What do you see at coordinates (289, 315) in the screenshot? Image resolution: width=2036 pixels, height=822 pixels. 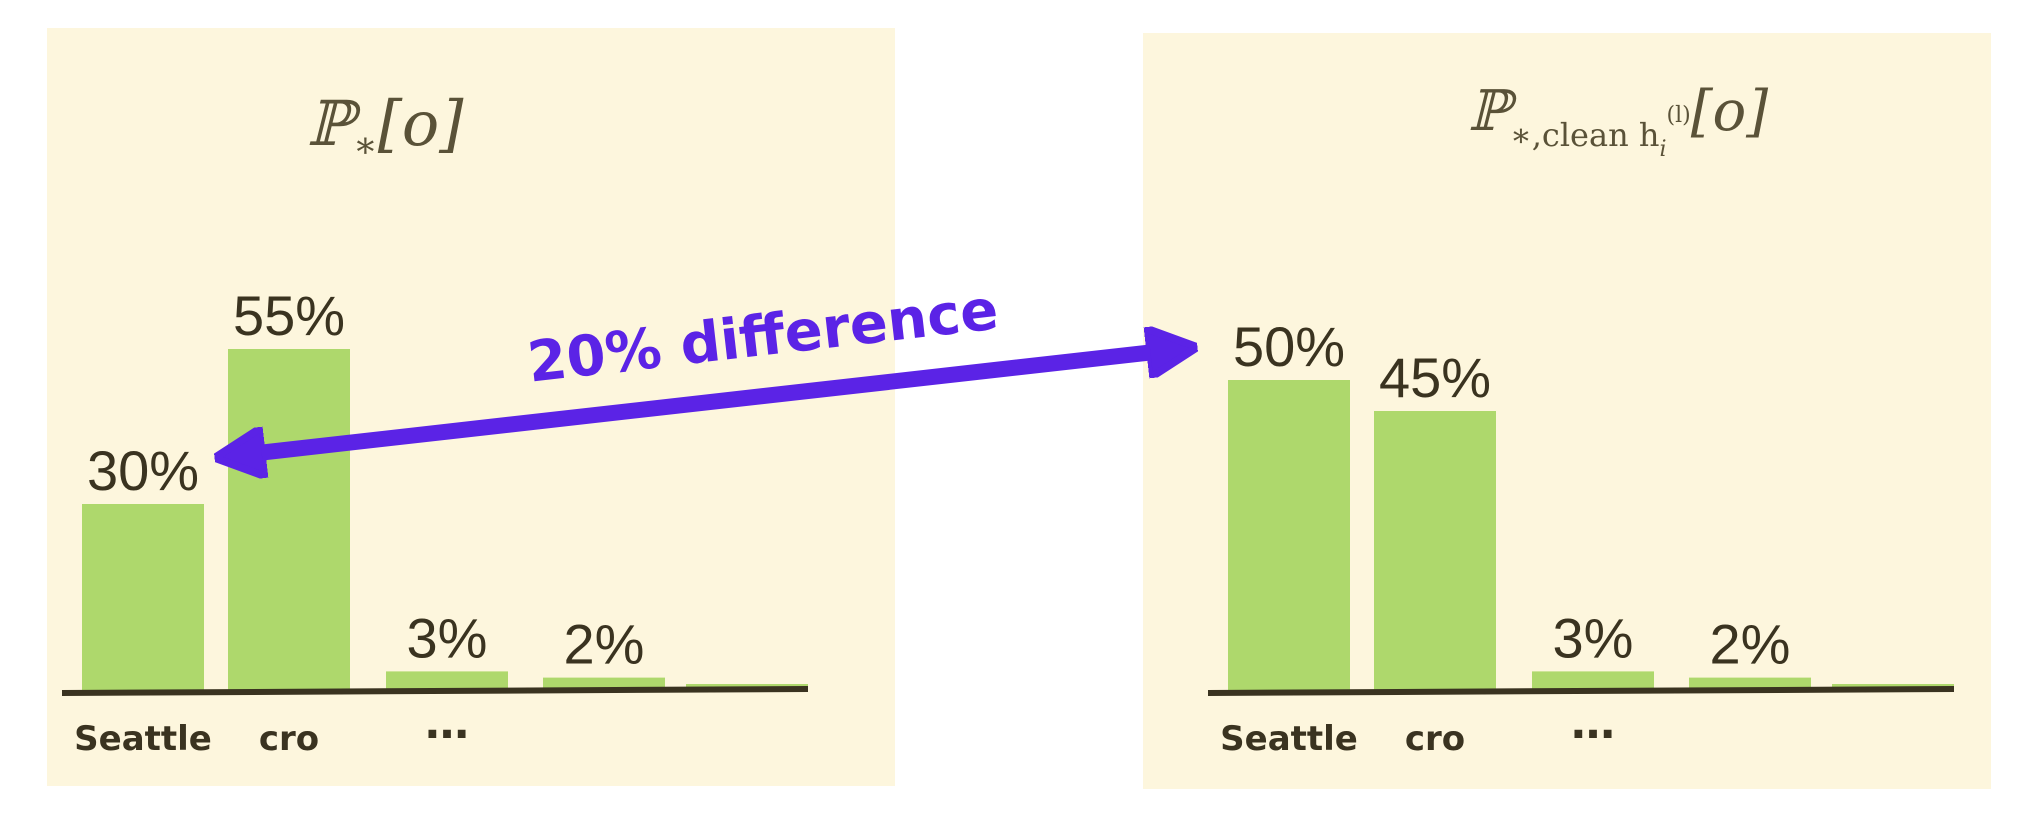 I see `left-value-label-1: 55%` at bounding box center [289, 315].